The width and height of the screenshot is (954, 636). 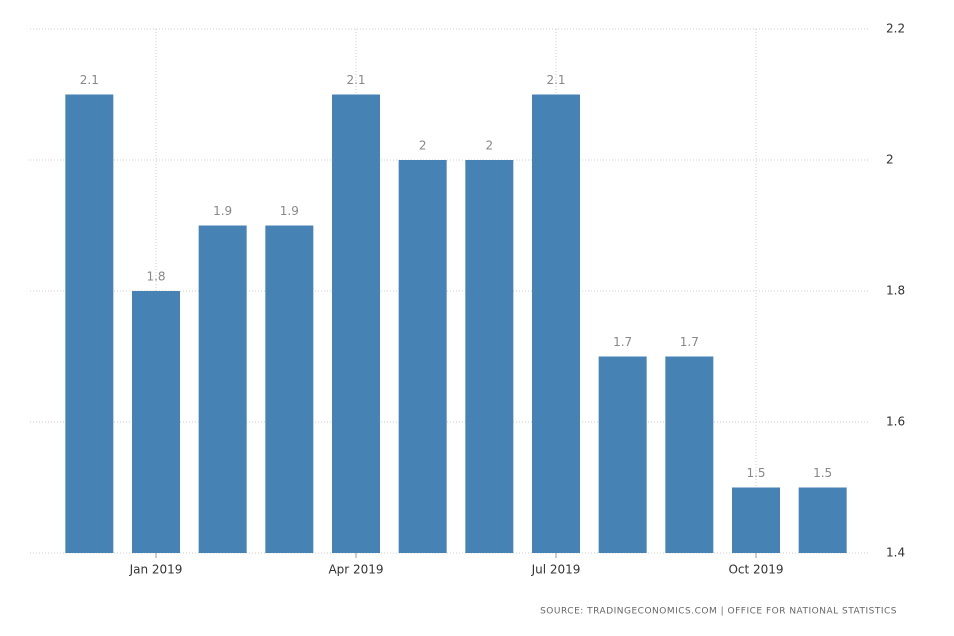 I want to click on y-tick-label: 2.2, so click(x=895, y=29).